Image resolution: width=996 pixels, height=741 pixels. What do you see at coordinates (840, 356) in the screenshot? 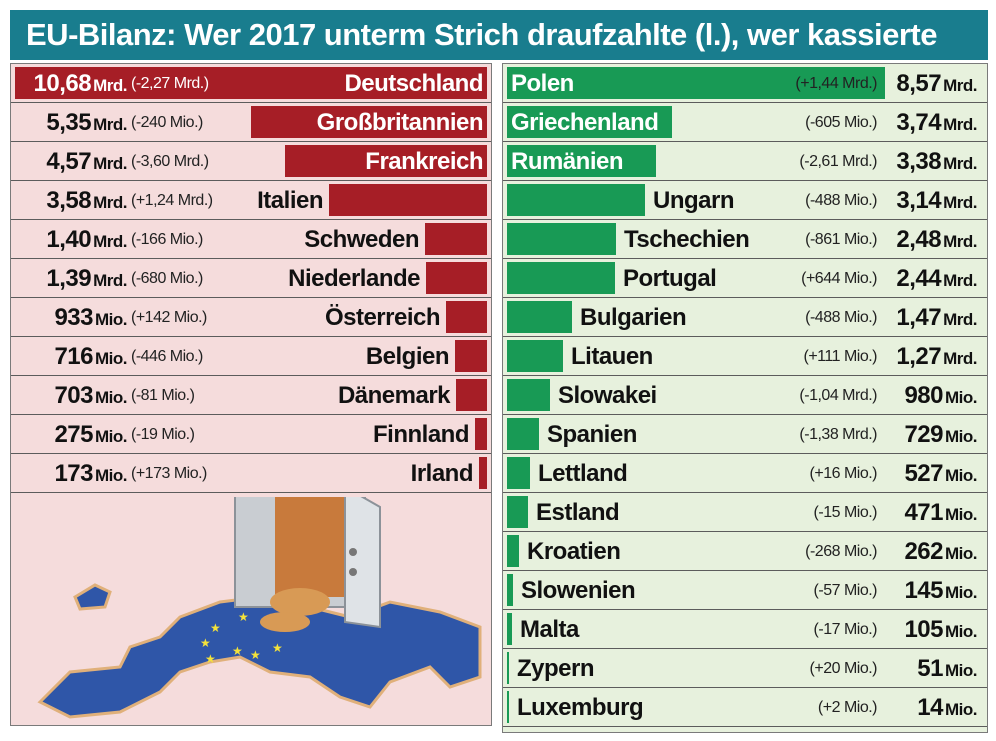
I see `receiver-change: (+111 Mio.)` at bounding box center [840, 356].